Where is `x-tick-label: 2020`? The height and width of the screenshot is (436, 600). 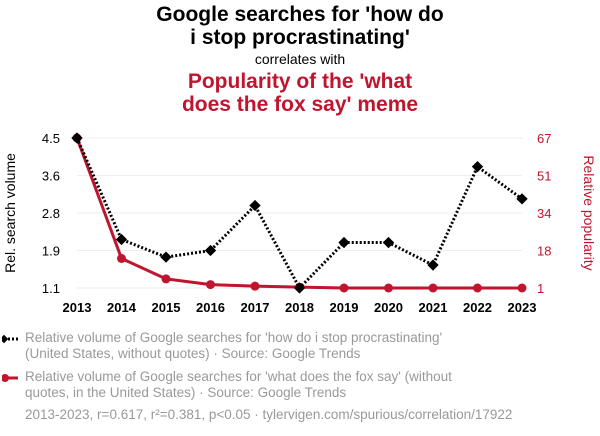 x-tick-label: 2020 is located at coordinates (388, 307).